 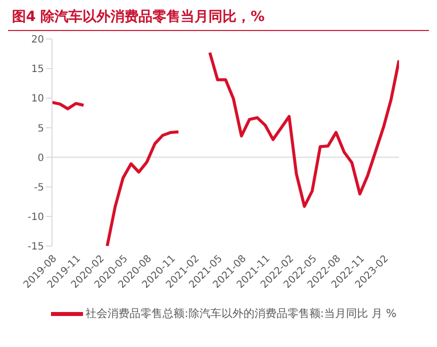 What do you see at coordinates (37, 99) in the screenshot?
I see `y-tick-label: 10` at bounding box center [37, 99].